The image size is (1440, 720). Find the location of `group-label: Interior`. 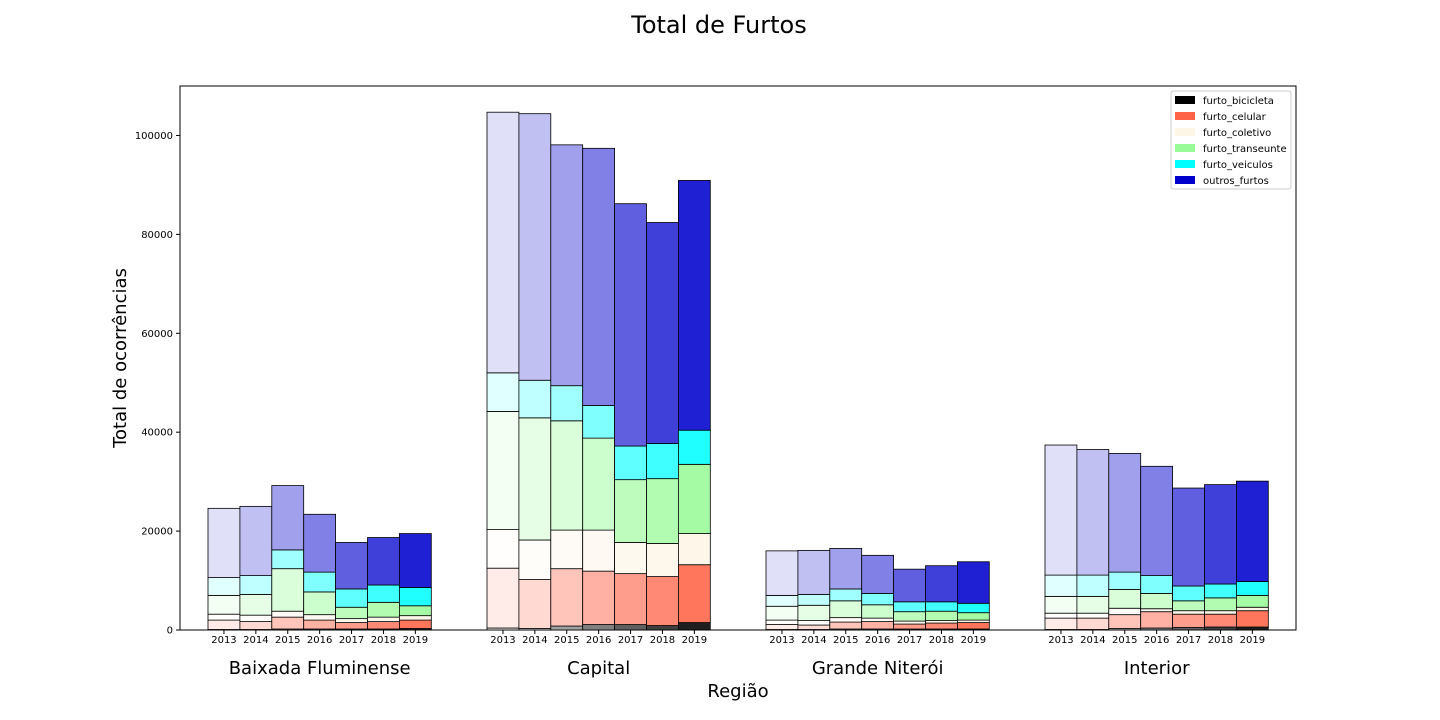

group-label: Interior is located at coordinates (1157, 668).